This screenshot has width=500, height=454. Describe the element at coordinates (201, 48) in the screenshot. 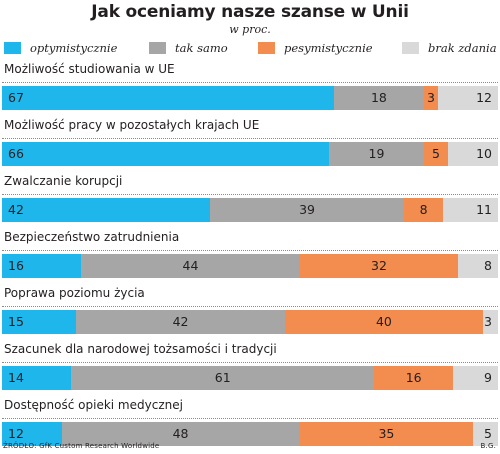

I see `legend-label-tak-samo: tak samo` at that location.